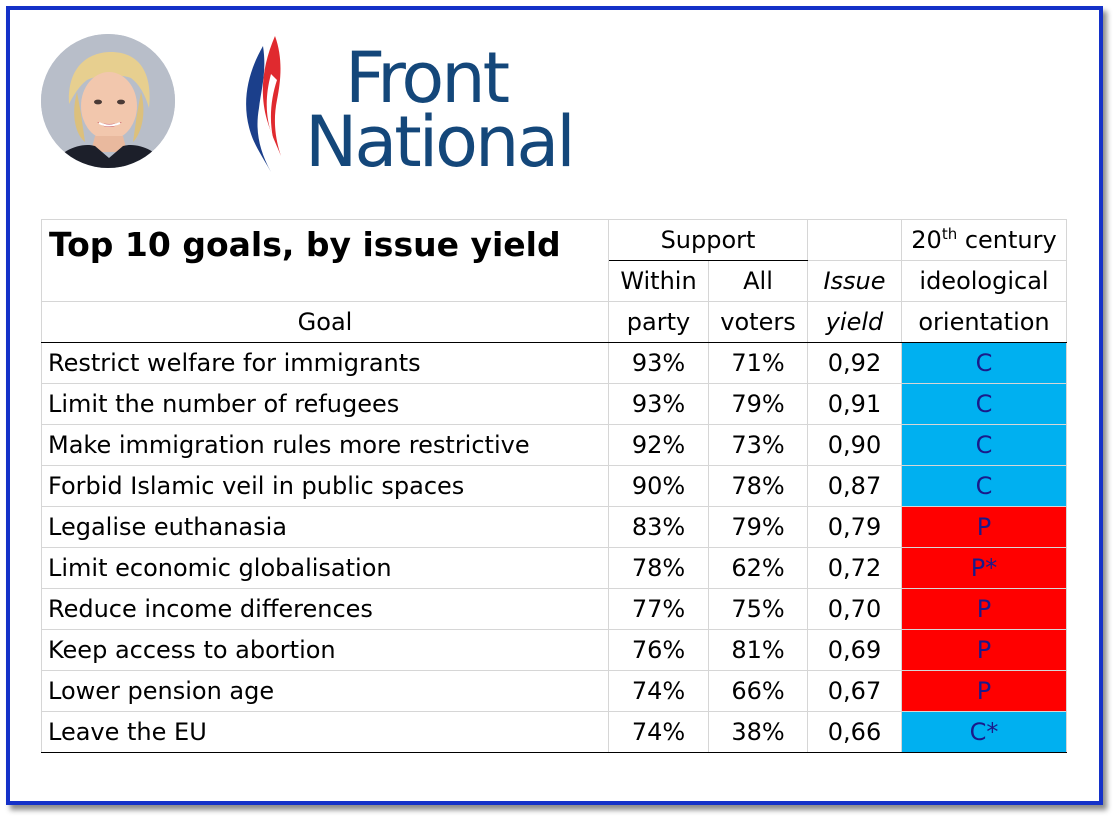 The height and width of the screenshot is (816, 1113). I want to click on issue-yield-cell: 0,90, so click(854, 445).